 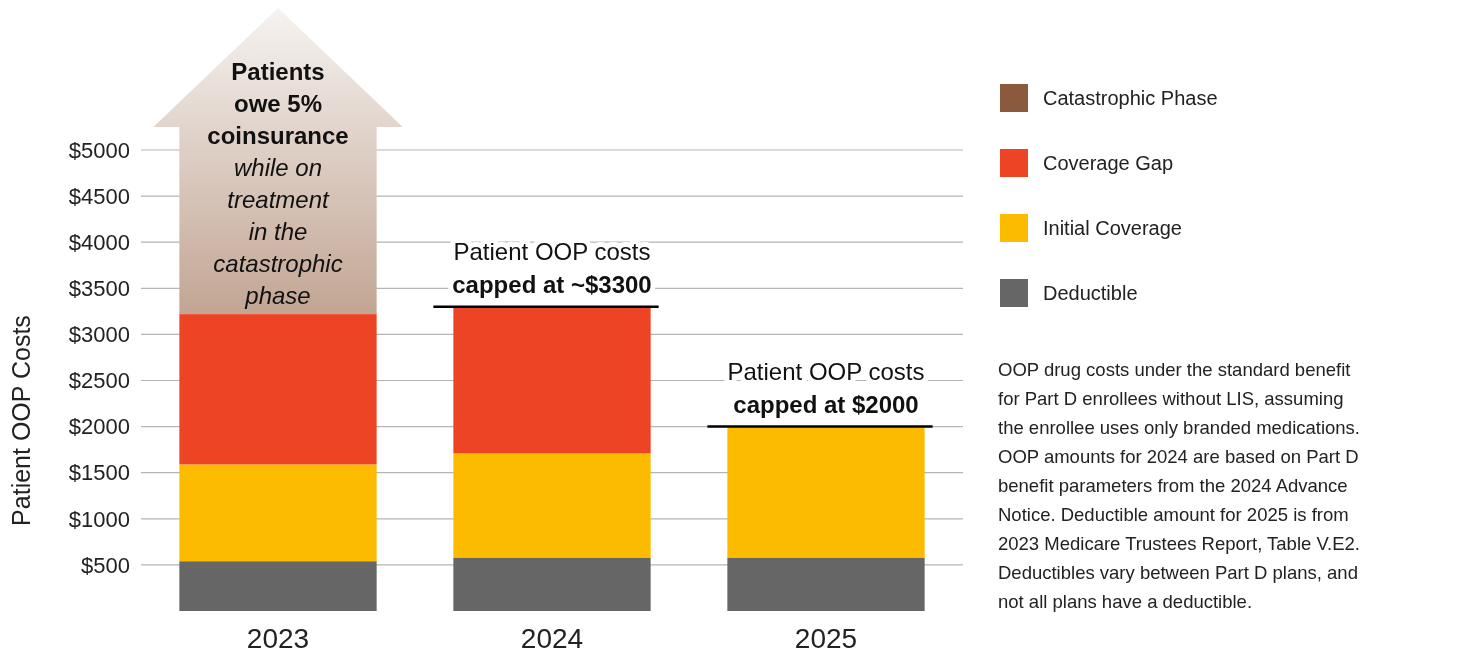 What do you see at coordinates (1108, 163) in the screenshot?
I see `legend-label: Coverage Gap` at bounding box center [1108, 163].